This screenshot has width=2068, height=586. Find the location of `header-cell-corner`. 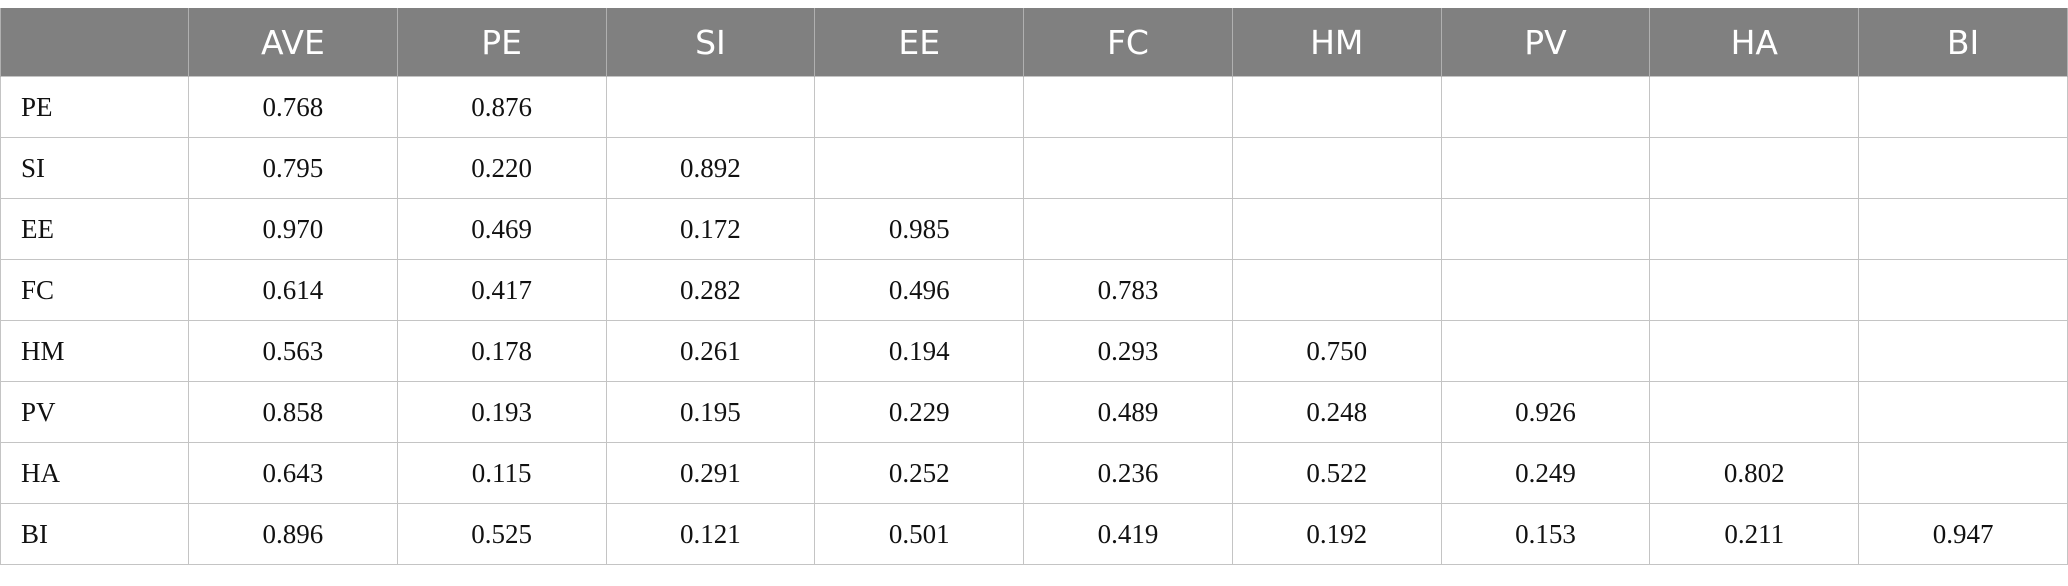

header-cell-corner is located at coordinates (95, 42).